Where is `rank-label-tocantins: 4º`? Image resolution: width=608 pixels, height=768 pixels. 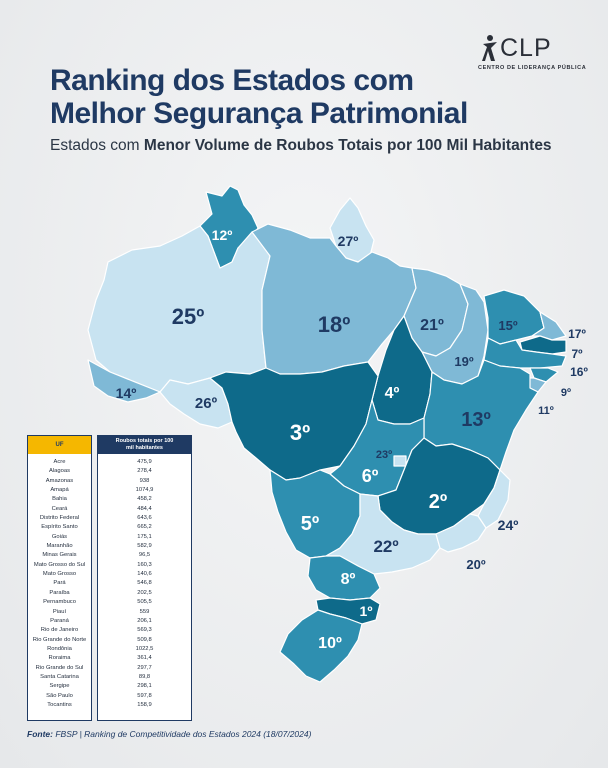 rank-label-tocantins: 4º is located at coordinates (392, 393).